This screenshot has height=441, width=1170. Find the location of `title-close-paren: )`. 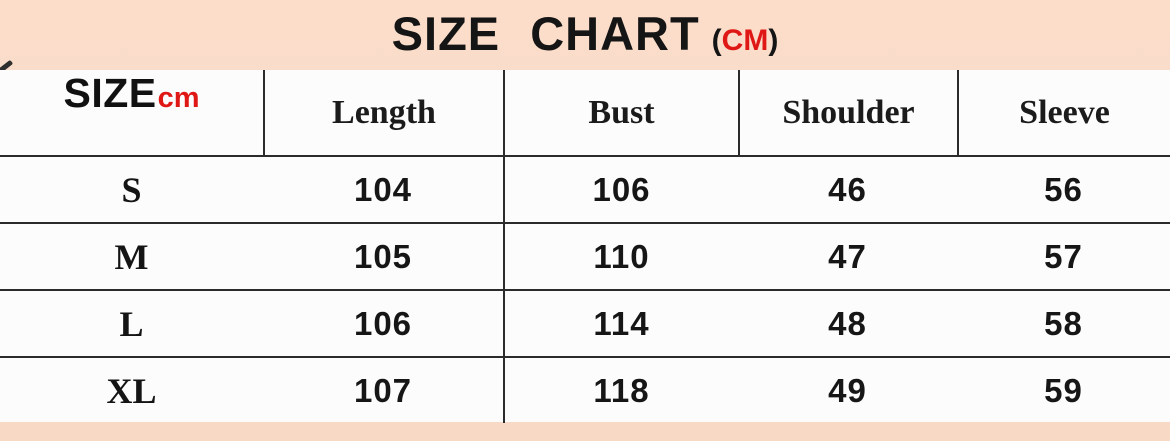

title-close-paren: ) is located at coordinates (773, 40).